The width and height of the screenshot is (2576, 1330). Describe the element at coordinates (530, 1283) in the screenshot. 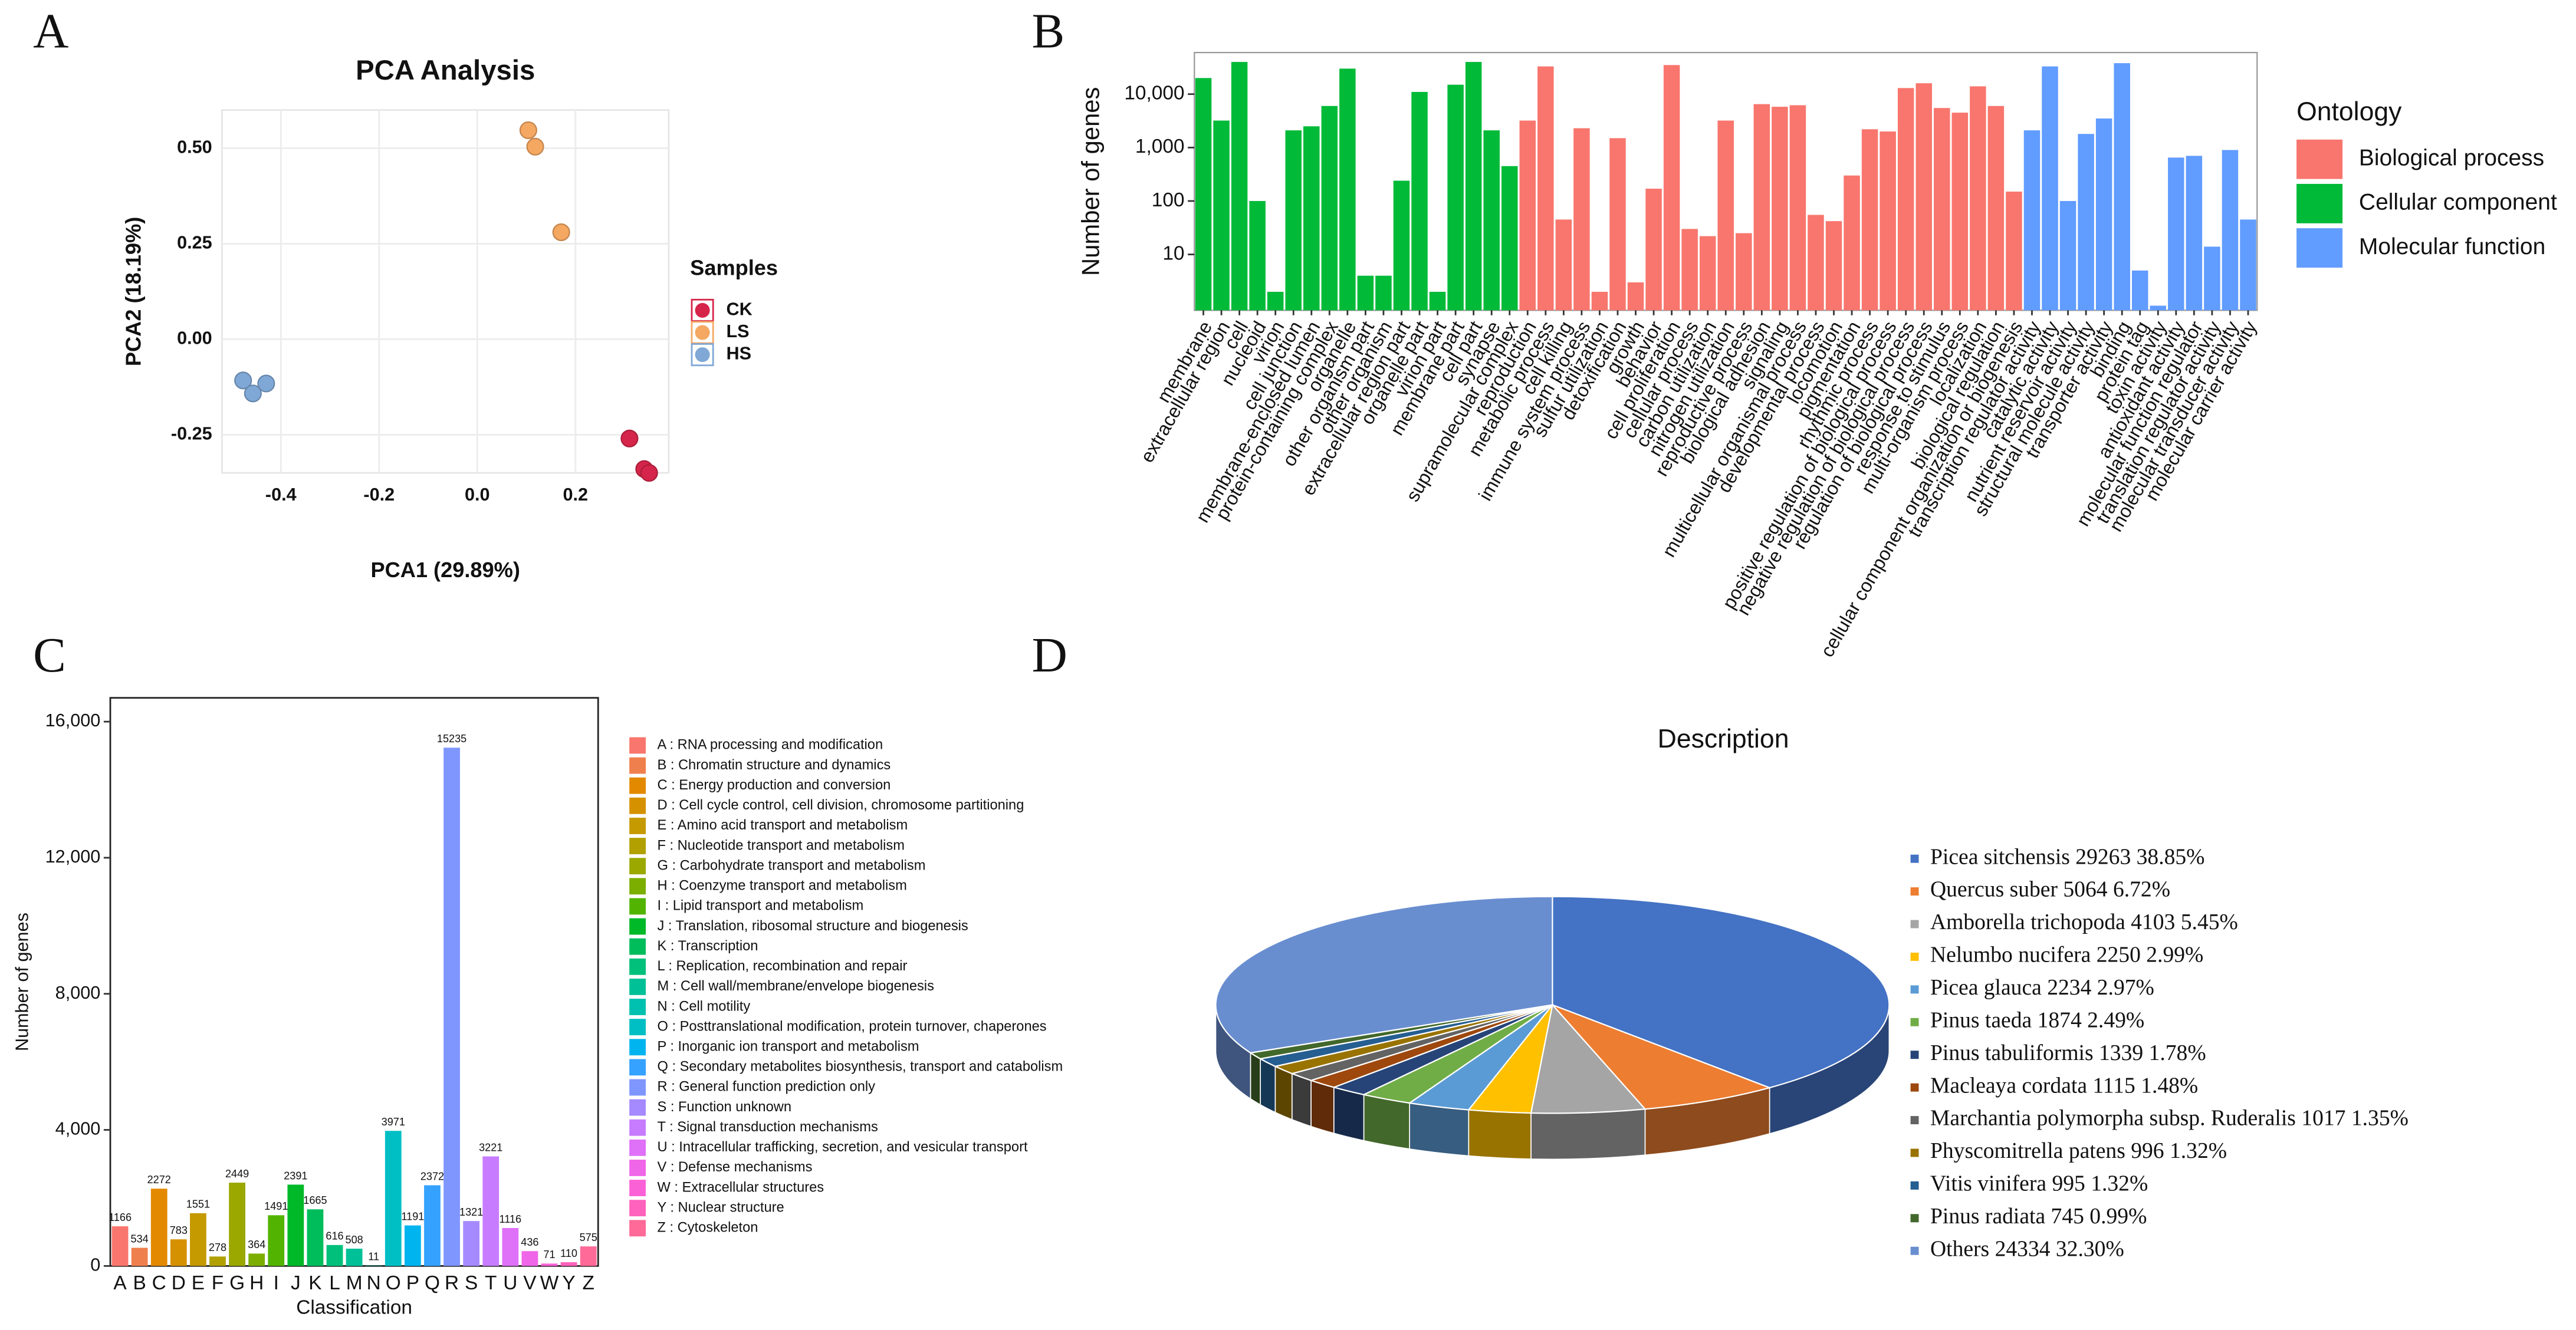

I see `x-tick-label: V` at that location.